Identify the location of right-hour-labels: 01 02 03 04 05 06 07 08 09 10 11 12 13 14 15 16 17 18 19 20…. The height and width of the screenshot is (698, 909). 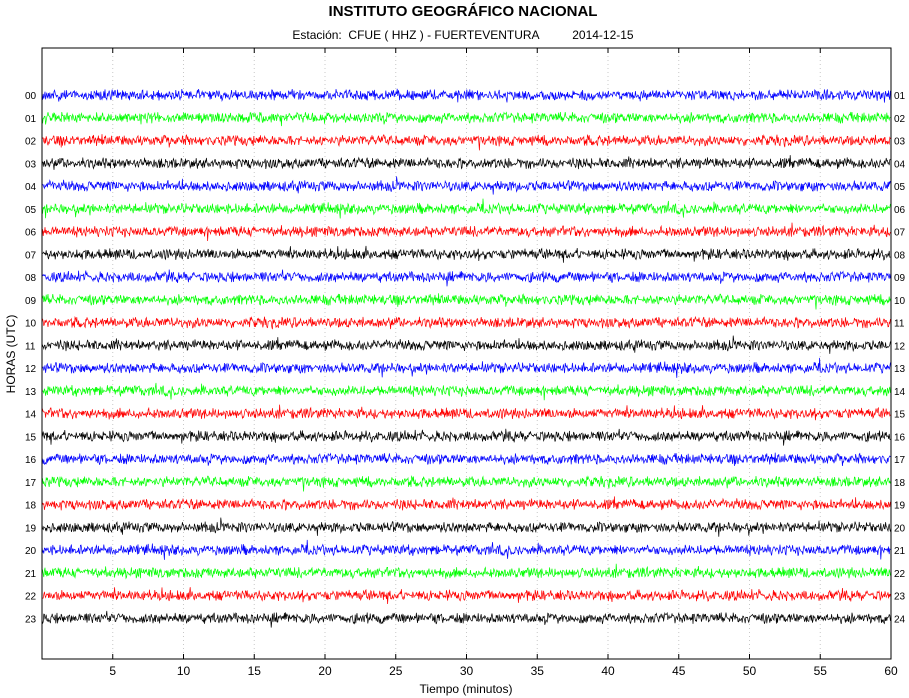
(900, 358).